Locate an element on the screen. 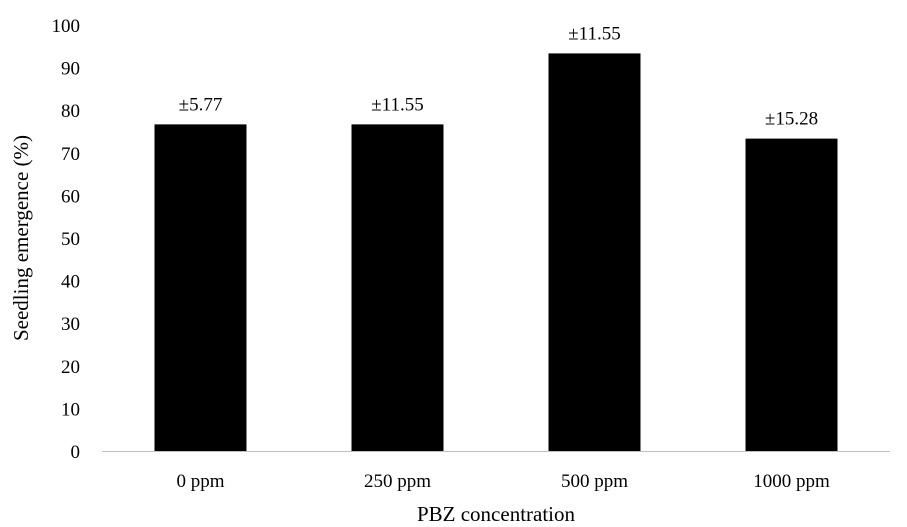  error-labels: ±5.77 ±11.55 ±11.55 ±15.28 is located at coordinates (498, 76).